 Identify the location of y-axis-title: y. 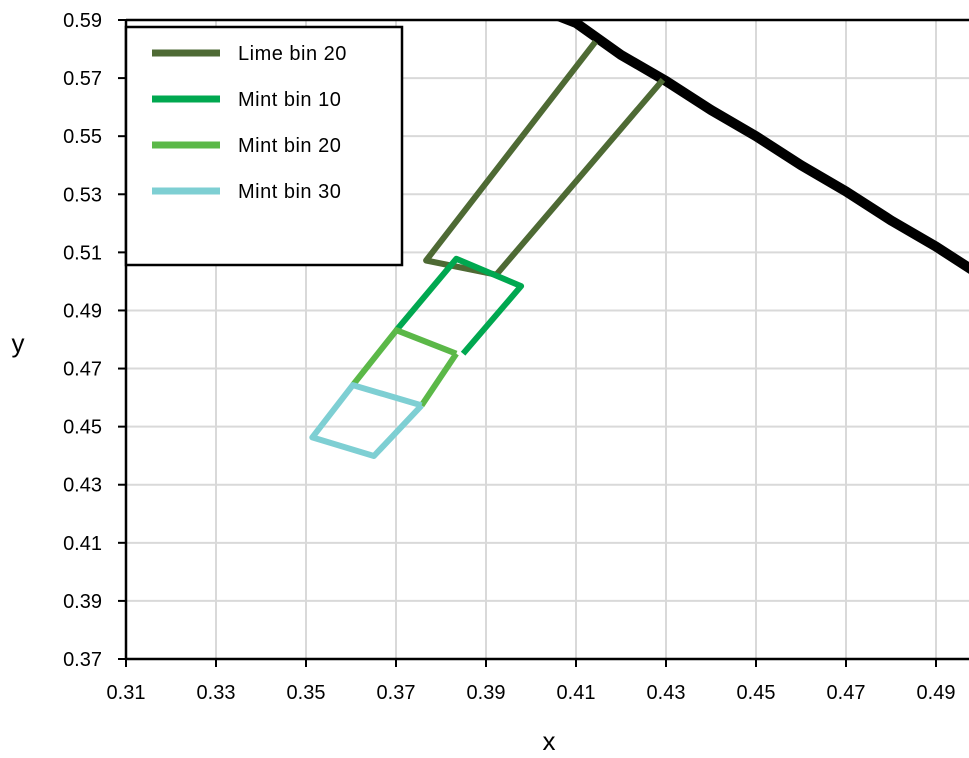
(18, 343).